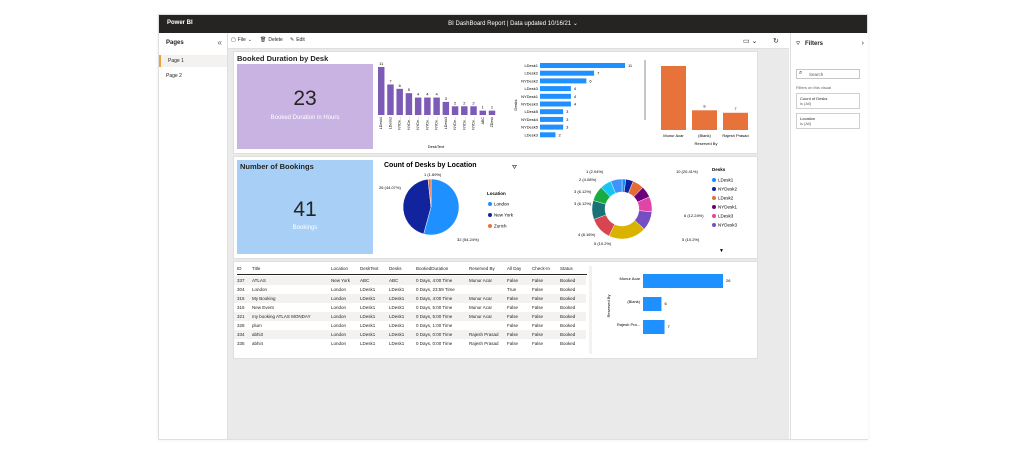  Describe the element at coordinates (541, 268) in the screenshot. I see `column-header: Check-In` at that location.